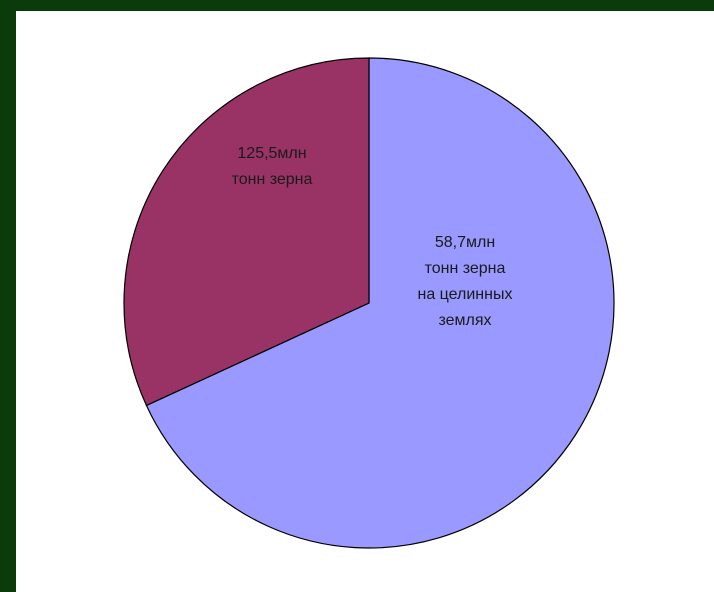  Describe the element at coordinates (465, 281) in the screenshot. I see `slice-label-58-7: 58,7млн тонн зерна на целинных землях` at that location.